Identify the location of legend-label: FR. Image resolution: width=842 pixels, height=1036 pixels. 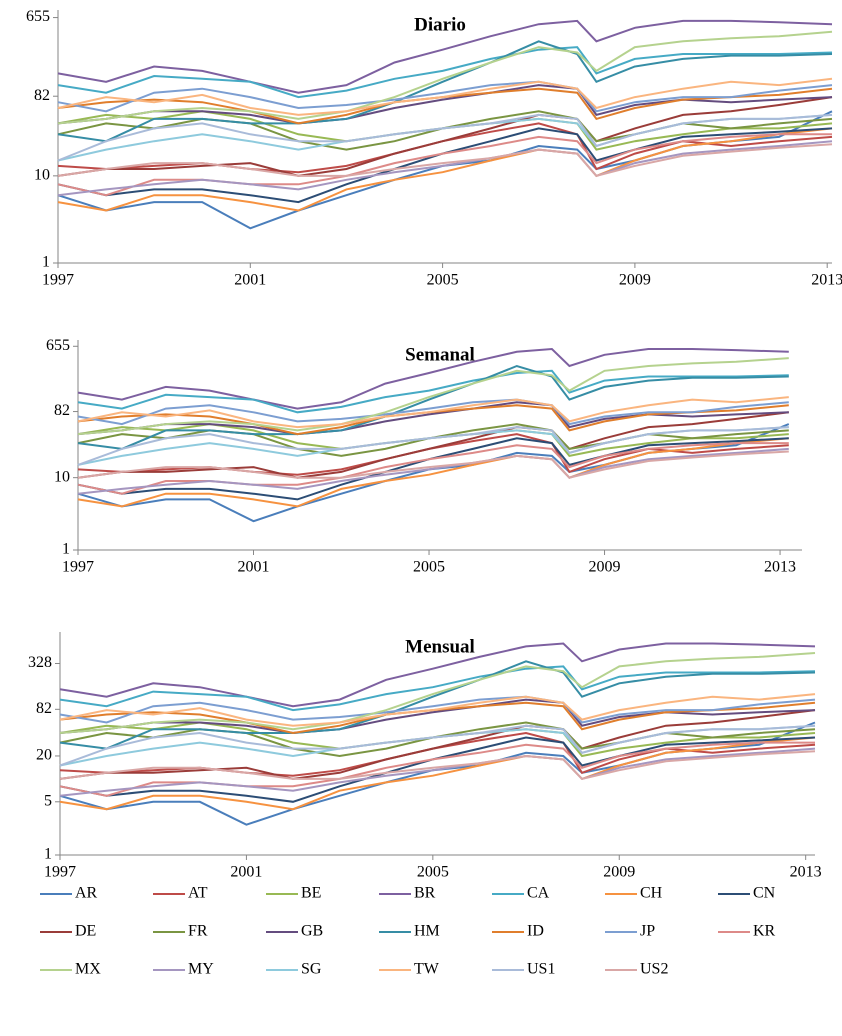
(198, 931).